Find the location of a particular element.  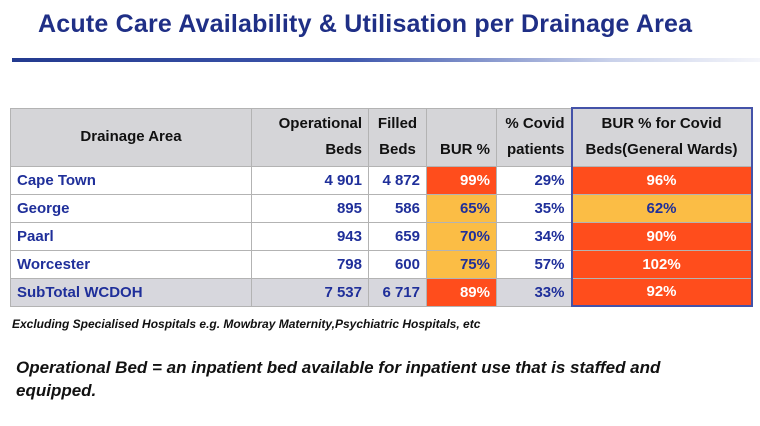

header-bur-covid: BUR % for Covid Beds(General Wards) is located at coordinates (661, 137).